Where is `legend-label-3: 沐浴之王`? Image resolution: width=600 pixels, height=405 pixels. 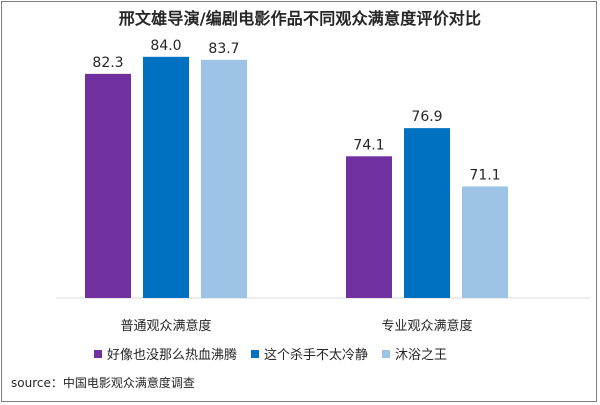
legend-label-3: 沐浴之王 is located at coordinates (421, 355).